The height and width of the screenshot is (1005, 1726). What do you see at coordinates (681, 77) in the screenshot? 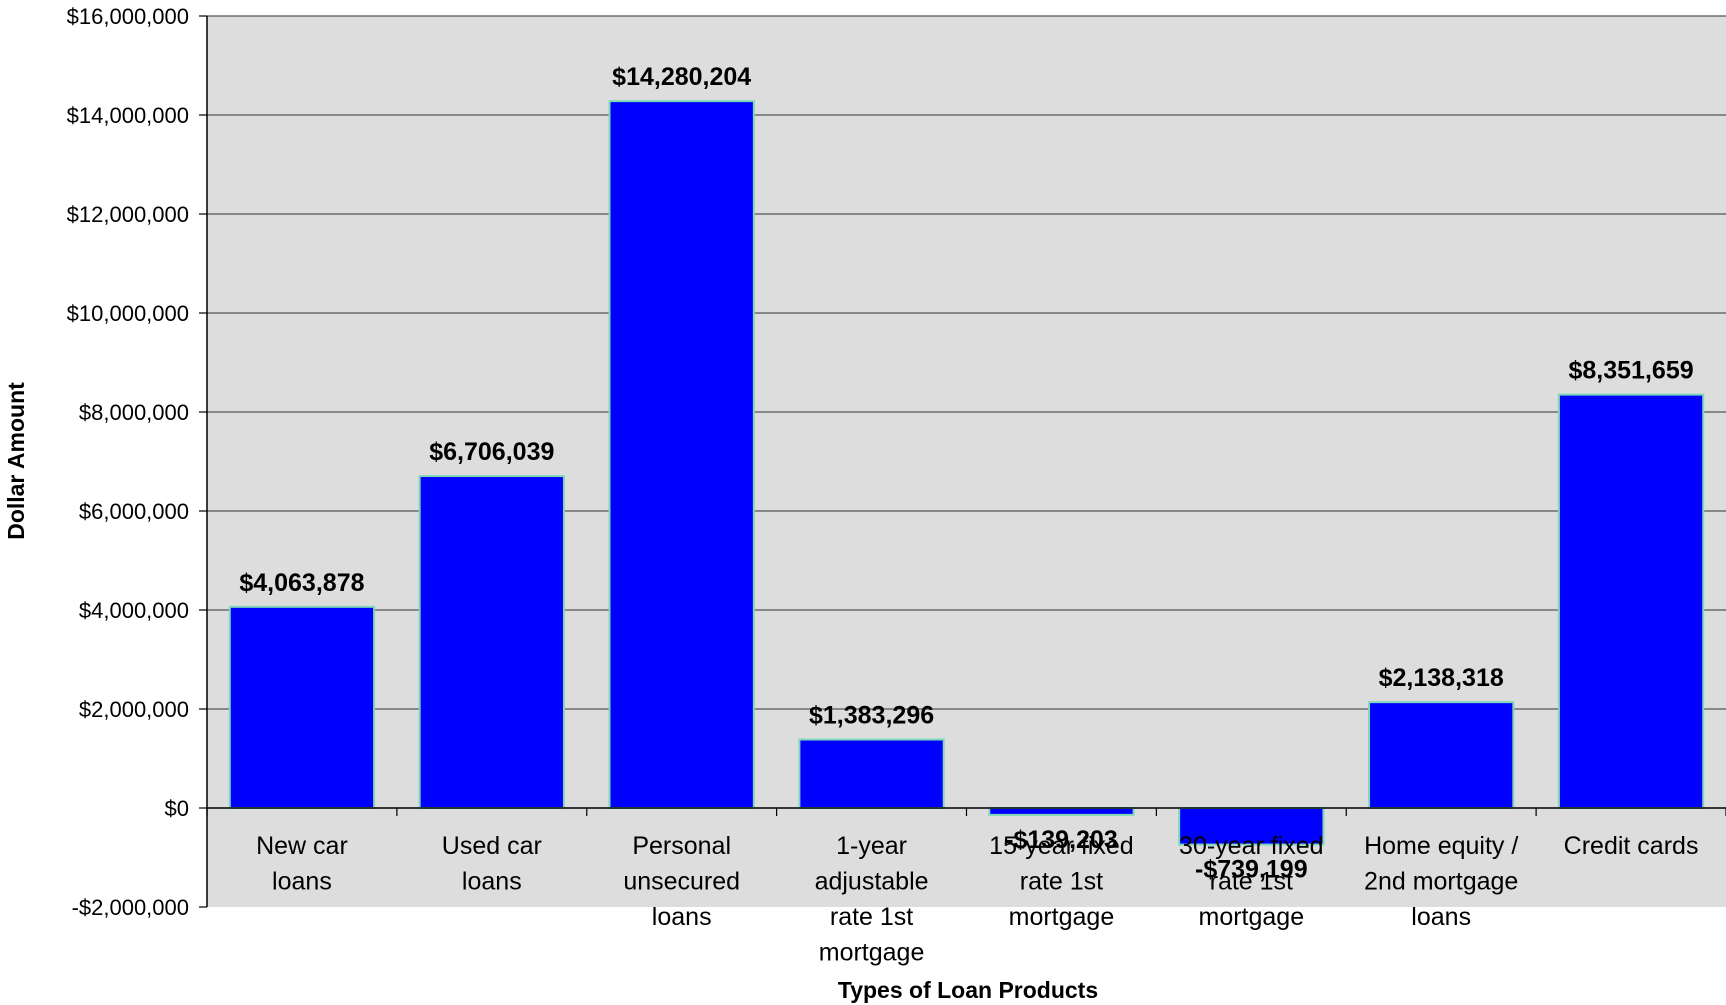
I see `data-label: $14,280,204` at bounding box center [681, 77].